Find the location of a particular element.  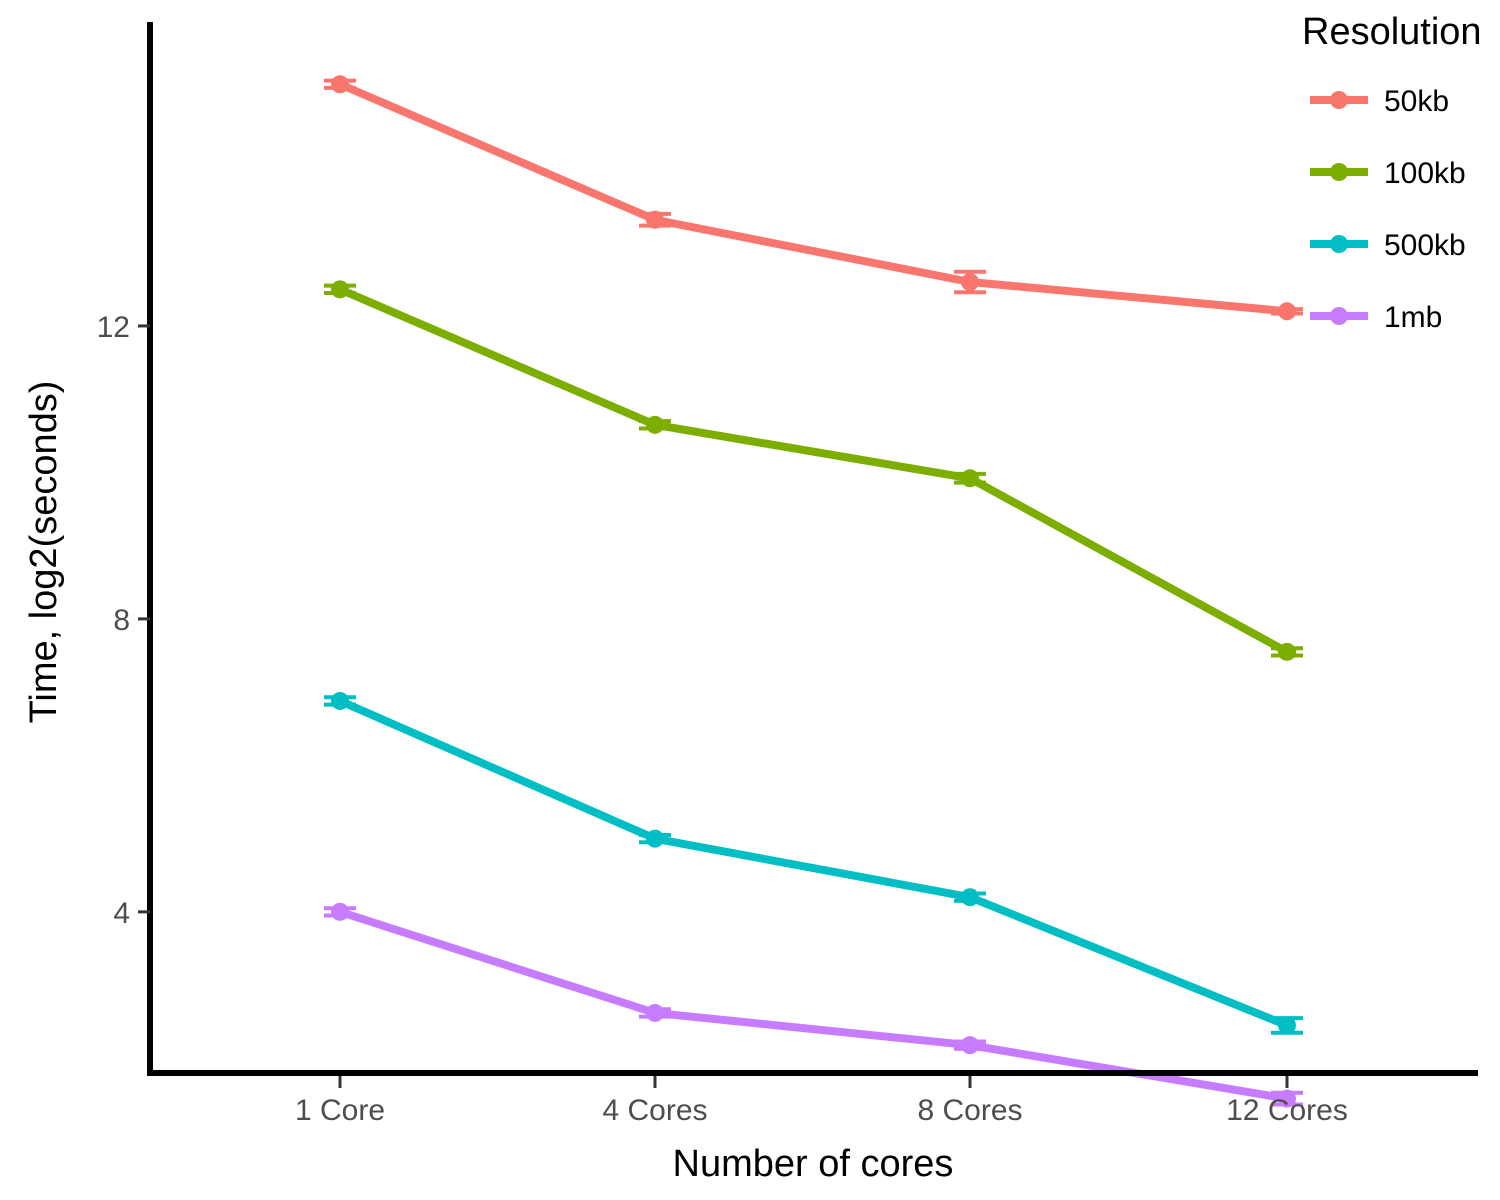

y-ticks: 4 8 12 is located at coordinates (123, 620).